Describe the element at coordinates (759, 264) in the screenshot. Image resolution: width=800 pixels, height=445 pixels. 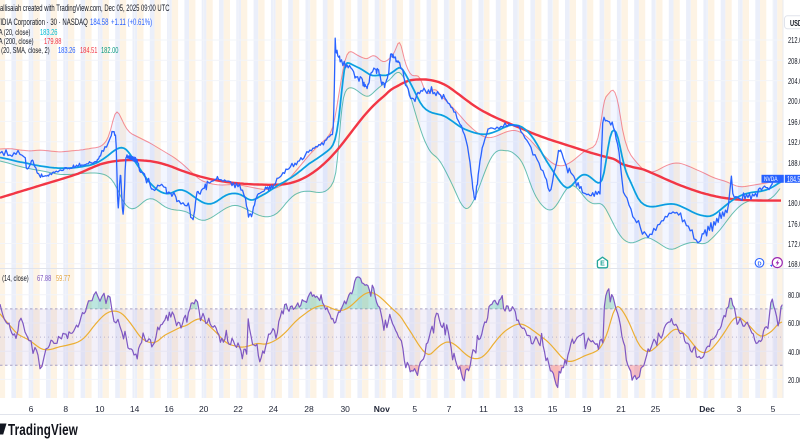
I see `svg-text: D` at that location.